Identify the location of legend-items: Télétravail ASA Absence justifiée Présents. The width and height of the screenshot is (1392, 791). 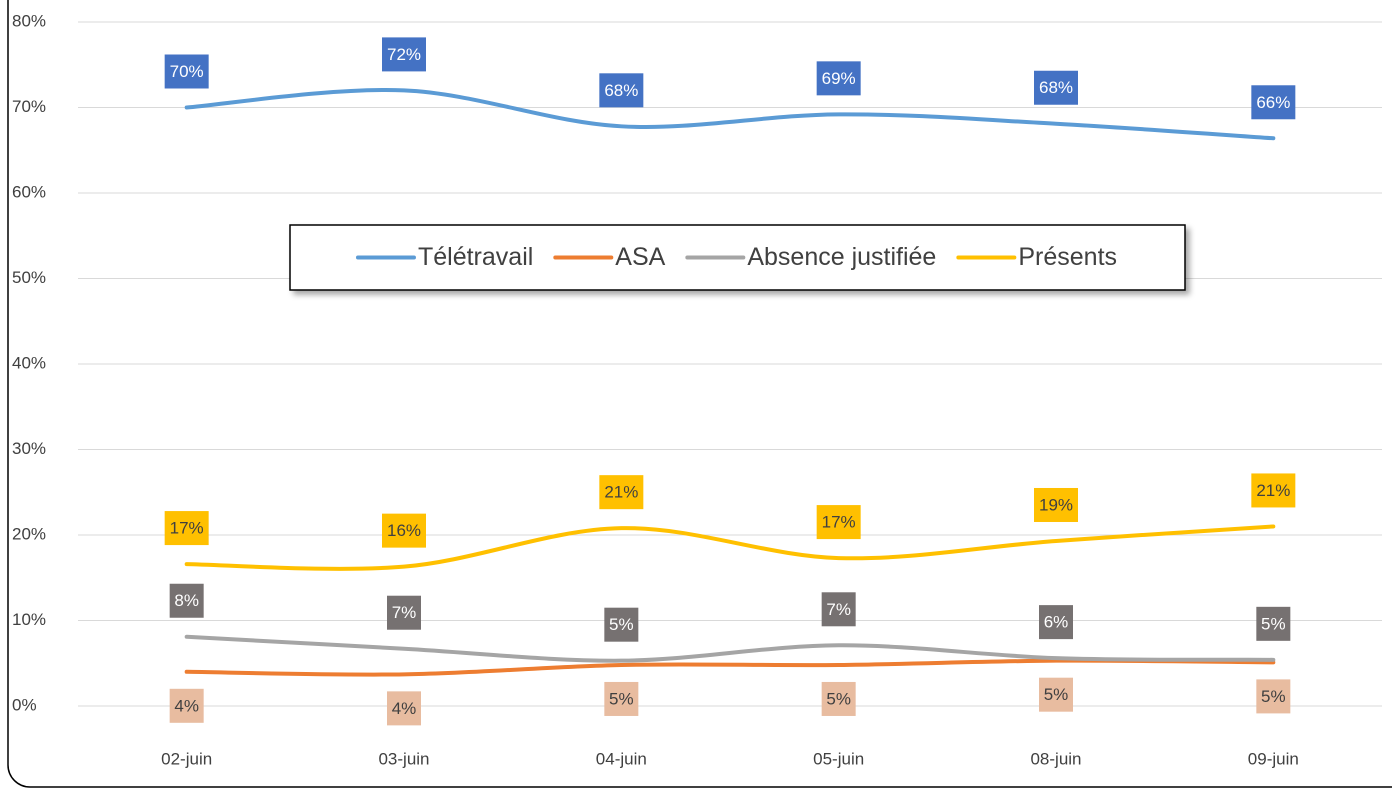
(736, 257).